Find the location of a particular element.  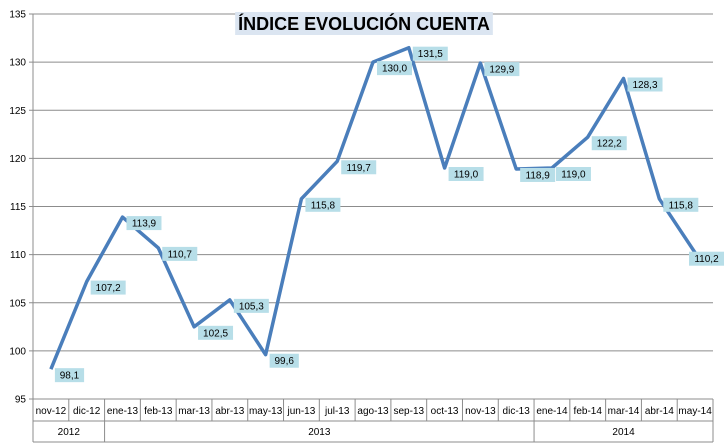

data-label: 118,9 is located at coordinates (538, 174).